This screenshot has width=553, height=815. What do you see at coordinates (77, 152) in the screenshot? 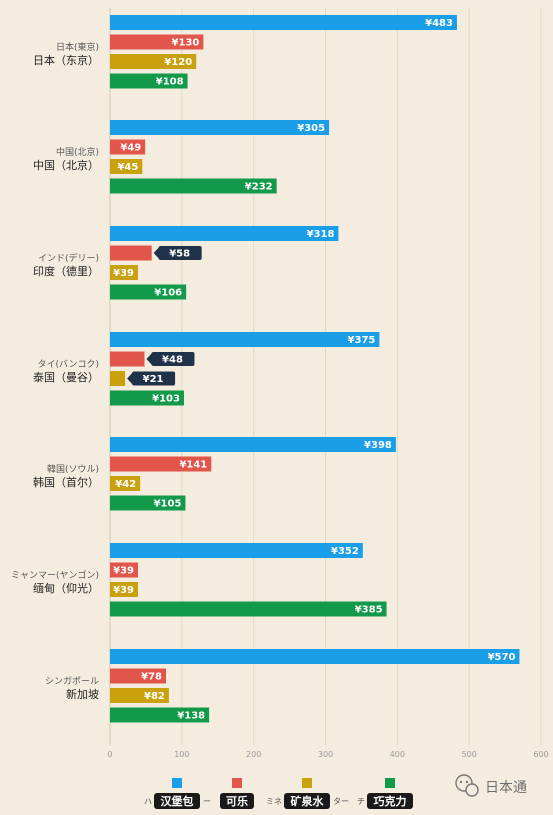
I see `category-label-jp: 中国(北京)` at bounding box center [77, 152].